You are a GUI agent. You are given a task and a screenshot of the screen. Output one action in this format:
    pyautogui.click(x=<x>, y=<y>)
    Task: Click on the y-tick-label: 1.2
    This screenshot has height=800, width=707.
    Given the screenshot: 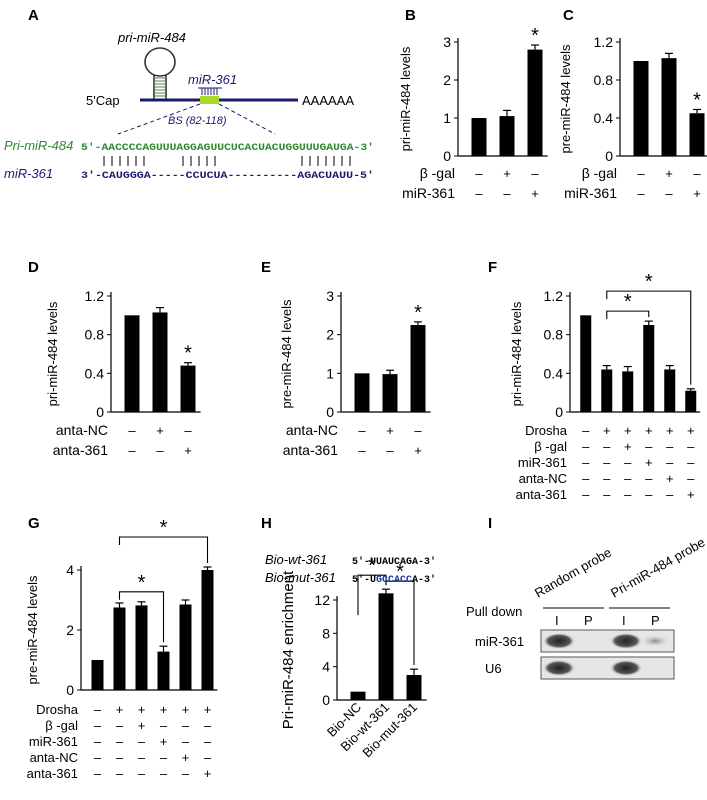 What is the action you would take?
    pyautogui.click(x=604, y=42)
    